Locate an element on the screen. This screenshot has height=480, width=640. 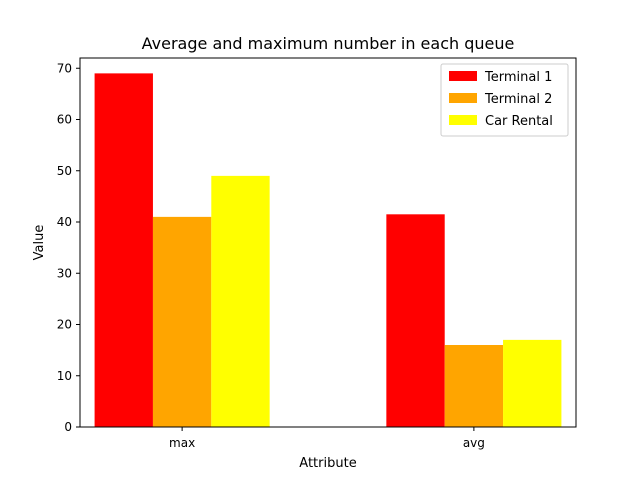
y-axis-label: Value is located at coordinates (39, 243).